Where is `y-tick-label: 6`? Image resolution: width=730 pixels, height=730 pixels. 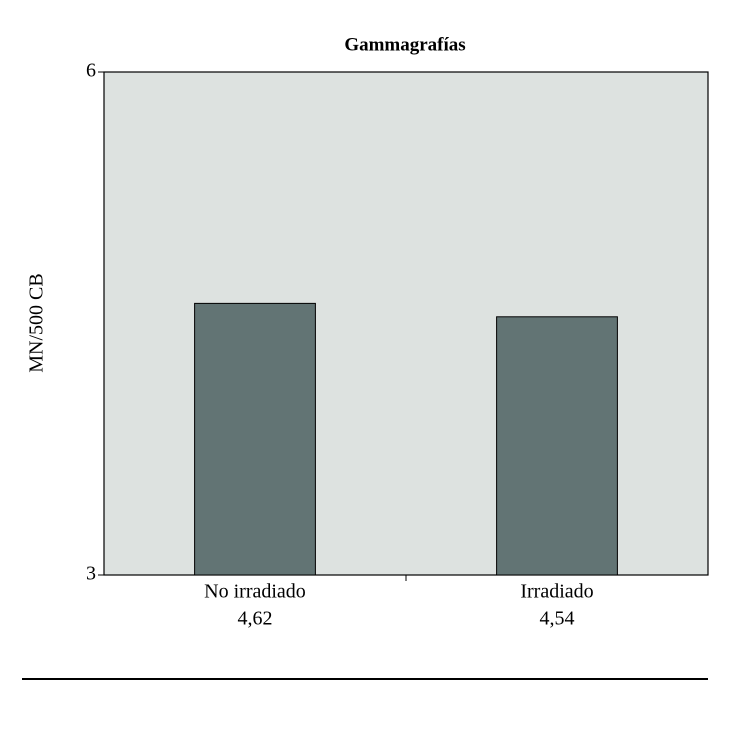 y-tick-label: 6 is located at coordinates (91, 71).